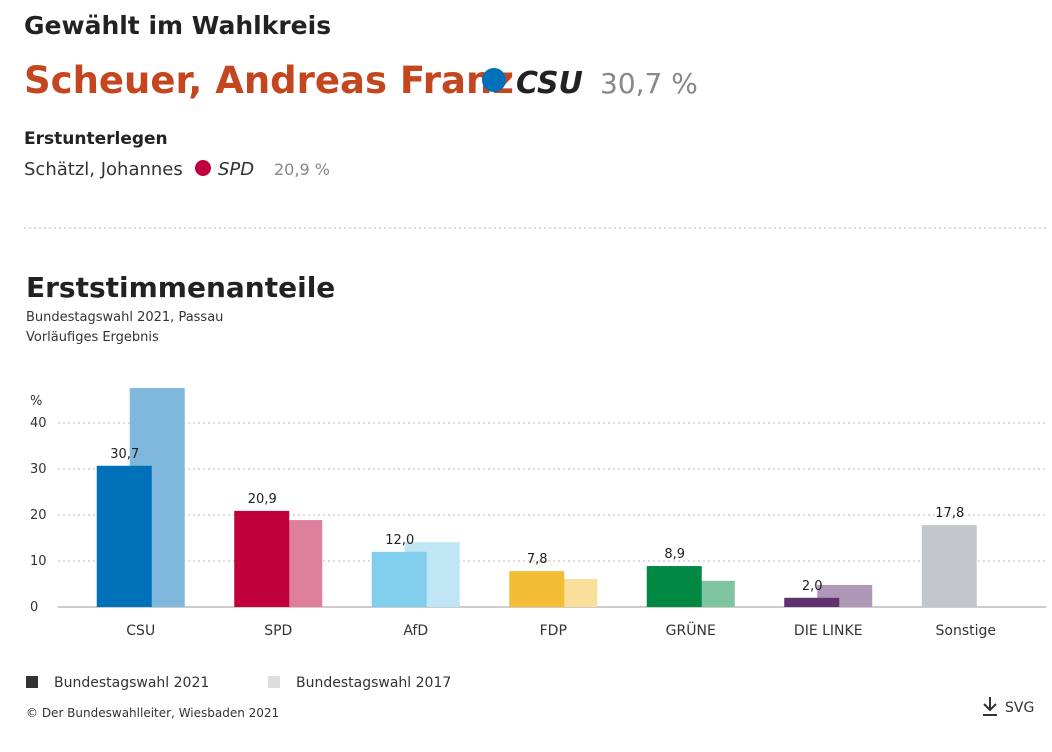  Describe the element at coordinates (674, 554) in the screenshot. I see `value-label: 8,9` at that location.